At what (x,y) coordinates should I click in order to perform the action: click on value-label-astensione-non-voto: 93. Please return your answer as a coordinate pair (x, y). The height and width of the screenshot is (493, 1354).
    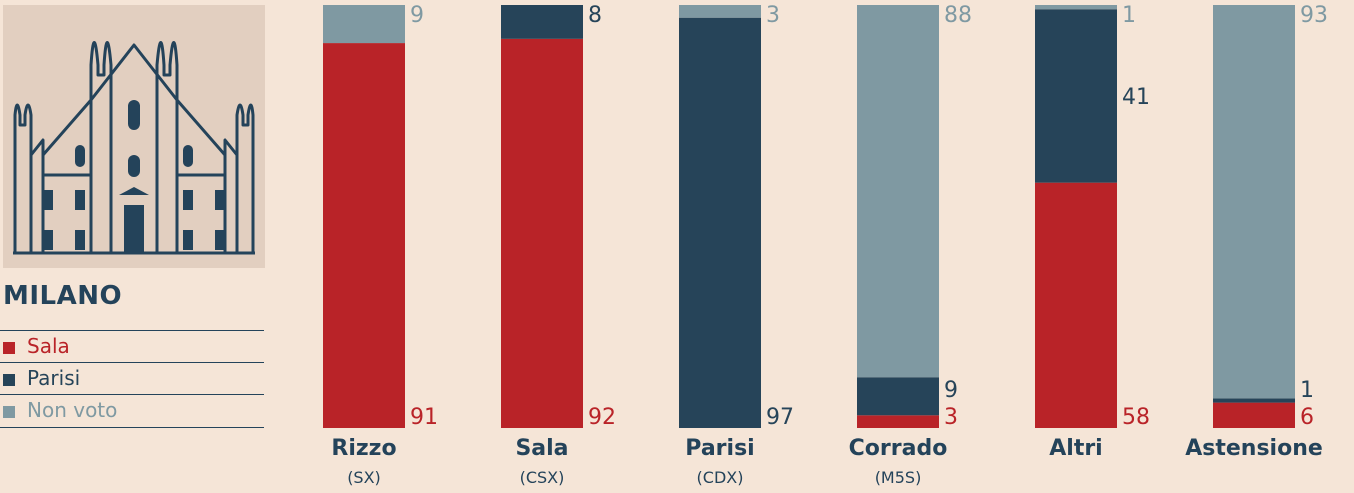
    Looking at the image, I should click on (1314, 15).